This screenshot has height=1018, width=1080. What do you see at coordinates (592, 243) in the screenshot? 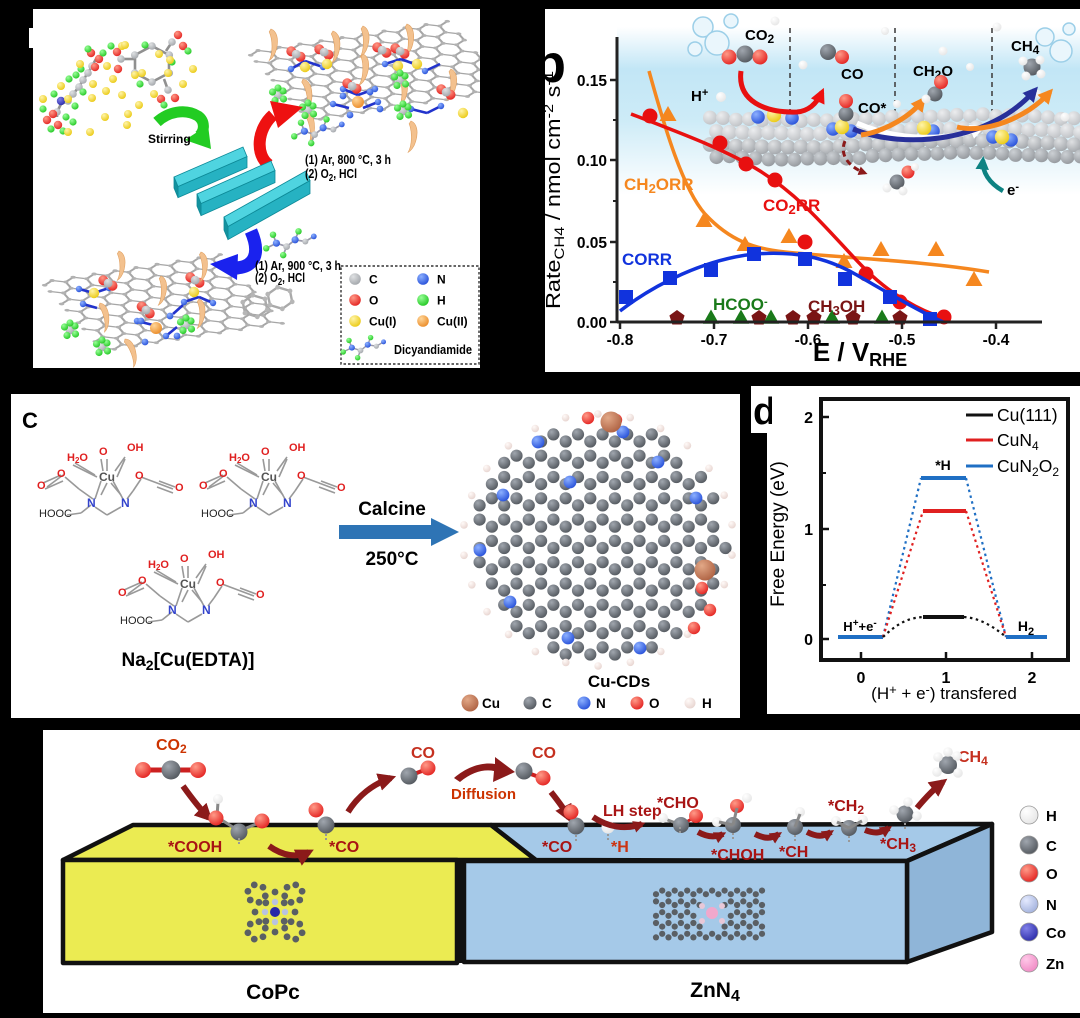
I see `svg-text: 0.05` at bounding box center [592, 243].